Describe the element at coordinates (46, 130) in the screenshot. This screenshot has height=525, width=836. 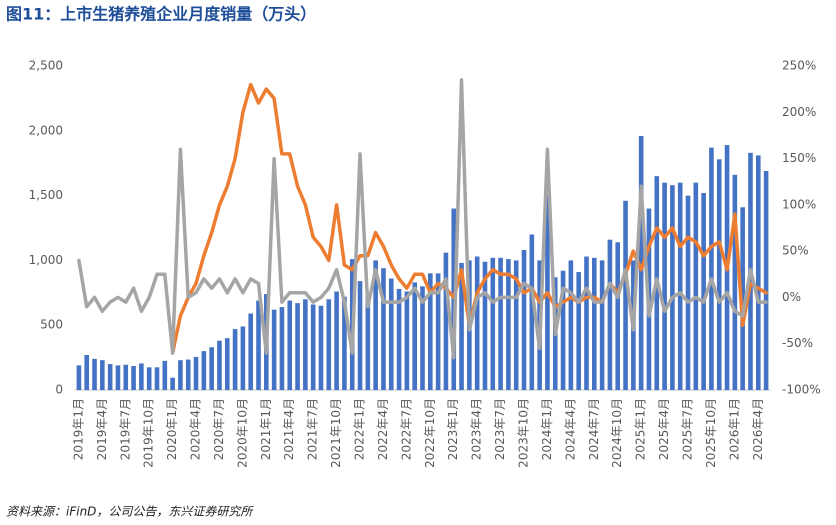
I see `y-tick-label: 2,000` at that location.